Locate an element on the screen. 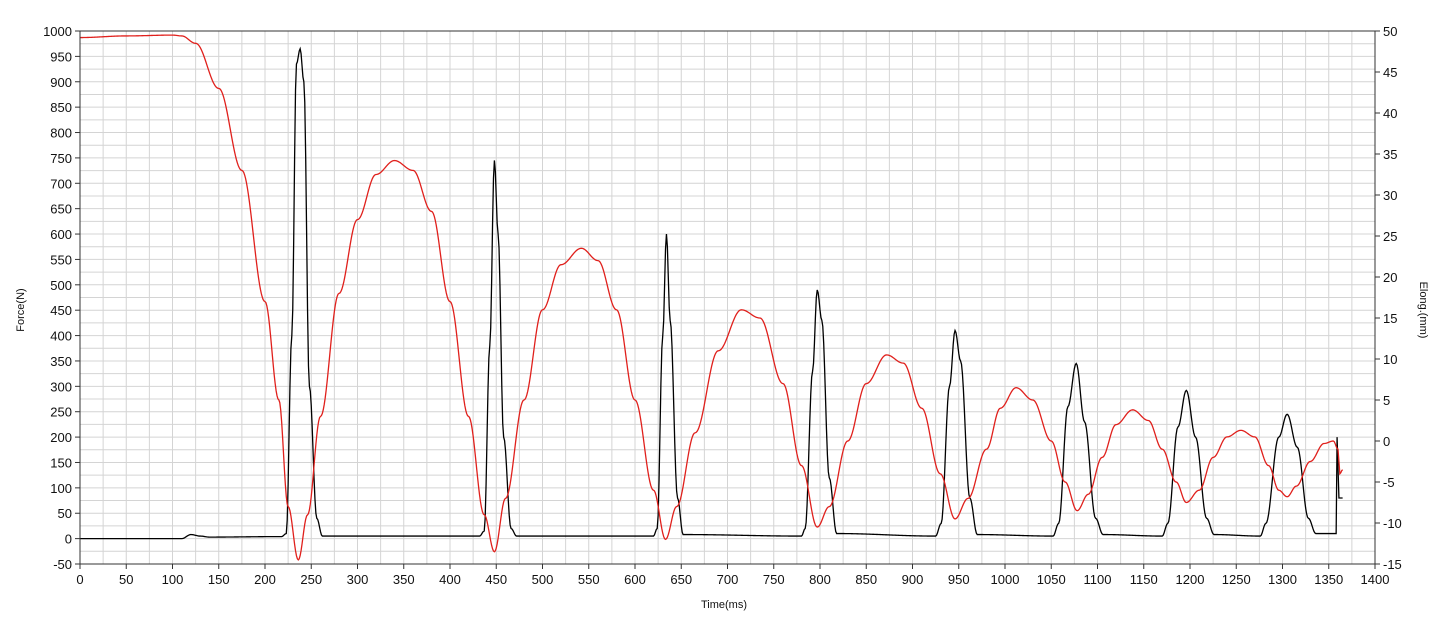 Image resolution: width=1443 pixels, height=625 pixels. y-left-tick-label: 100 is located at coordinates (61, 488).